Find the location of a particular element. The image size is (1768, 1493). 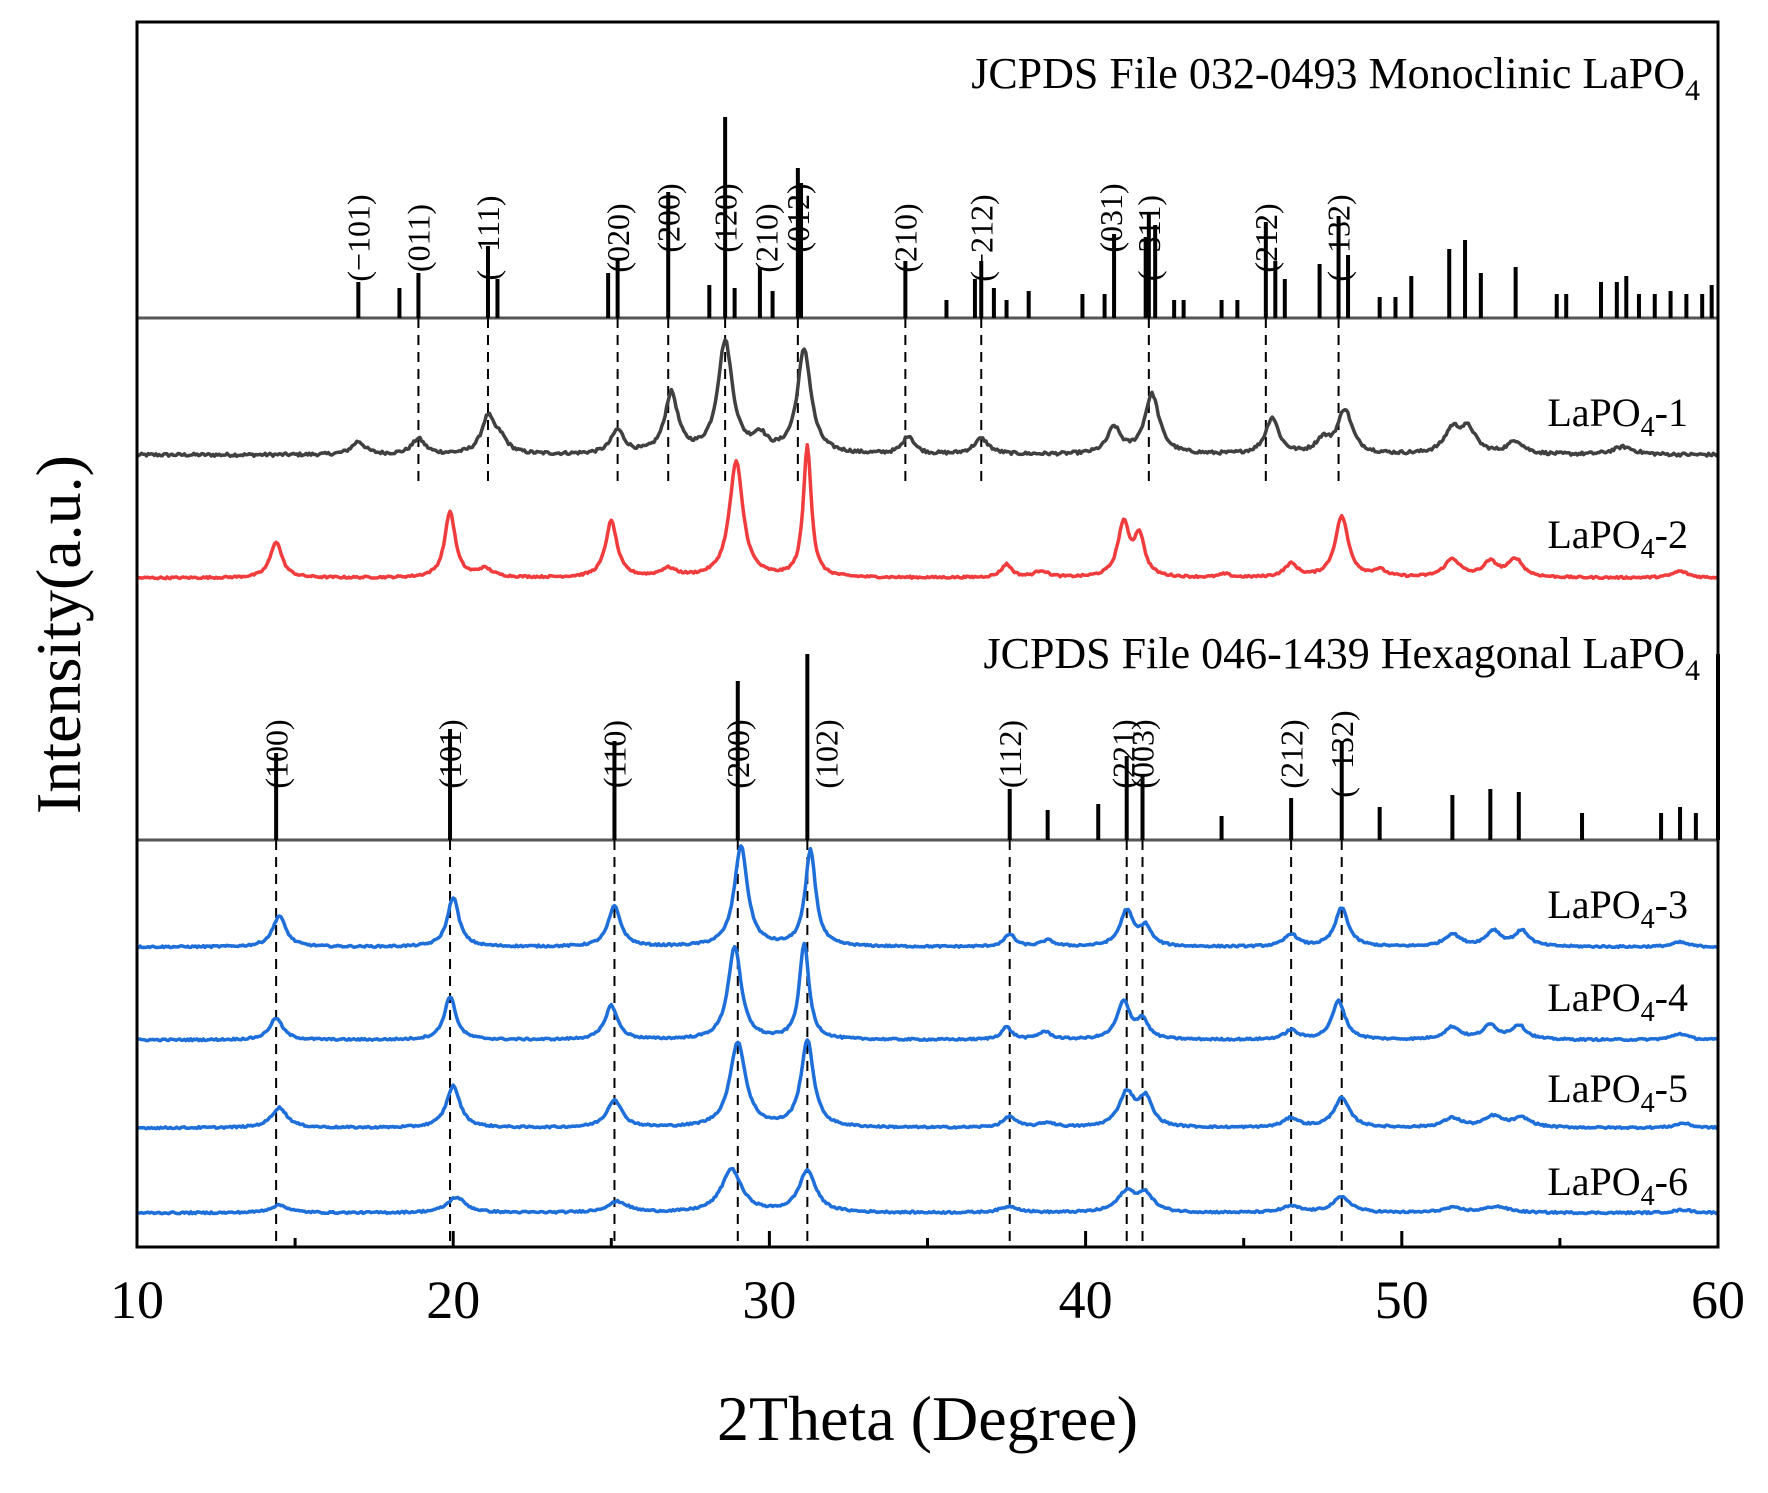

hkl-label: (011) is located at coordinates (419, 238).